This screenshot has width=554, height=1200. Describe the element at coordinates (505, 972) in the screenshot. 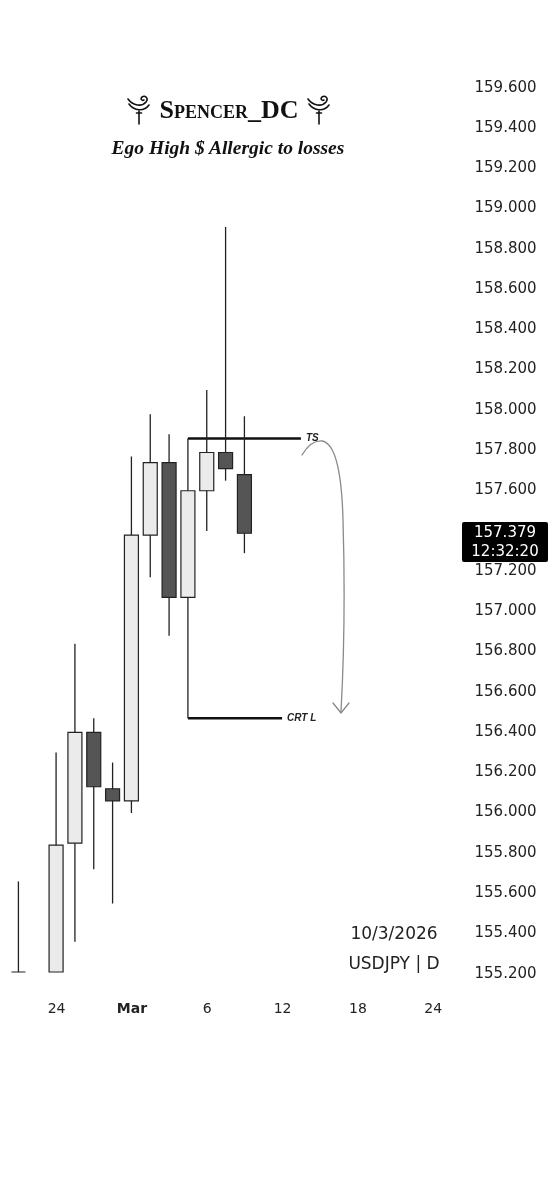

I see `y-tick-label: 155.200` at that location.